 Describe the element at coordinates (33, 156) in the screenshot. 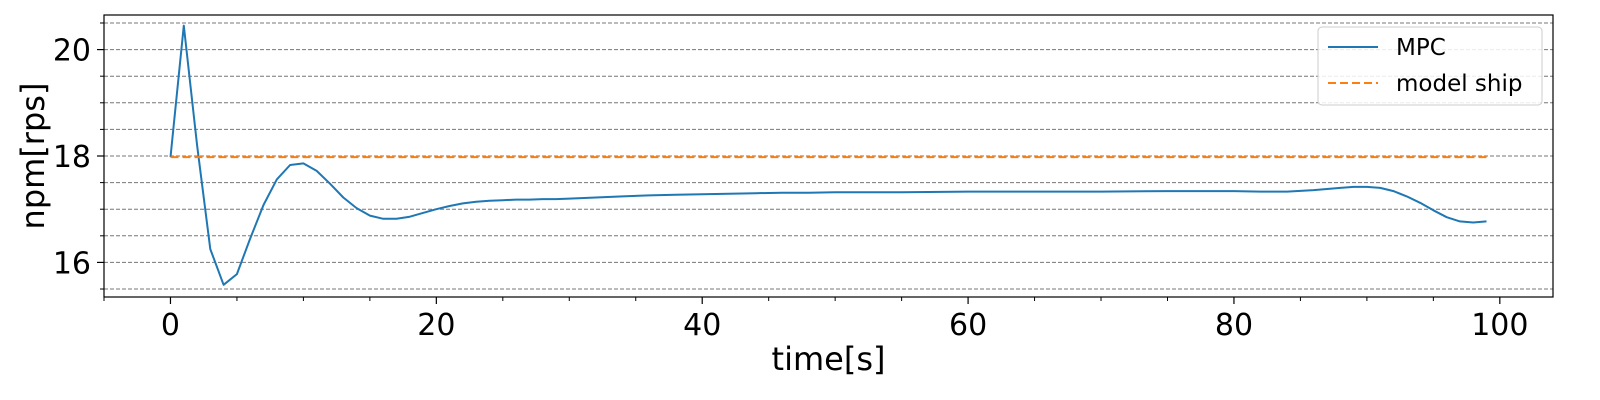

I see `y-axis-label: npm[rps]` at that location.